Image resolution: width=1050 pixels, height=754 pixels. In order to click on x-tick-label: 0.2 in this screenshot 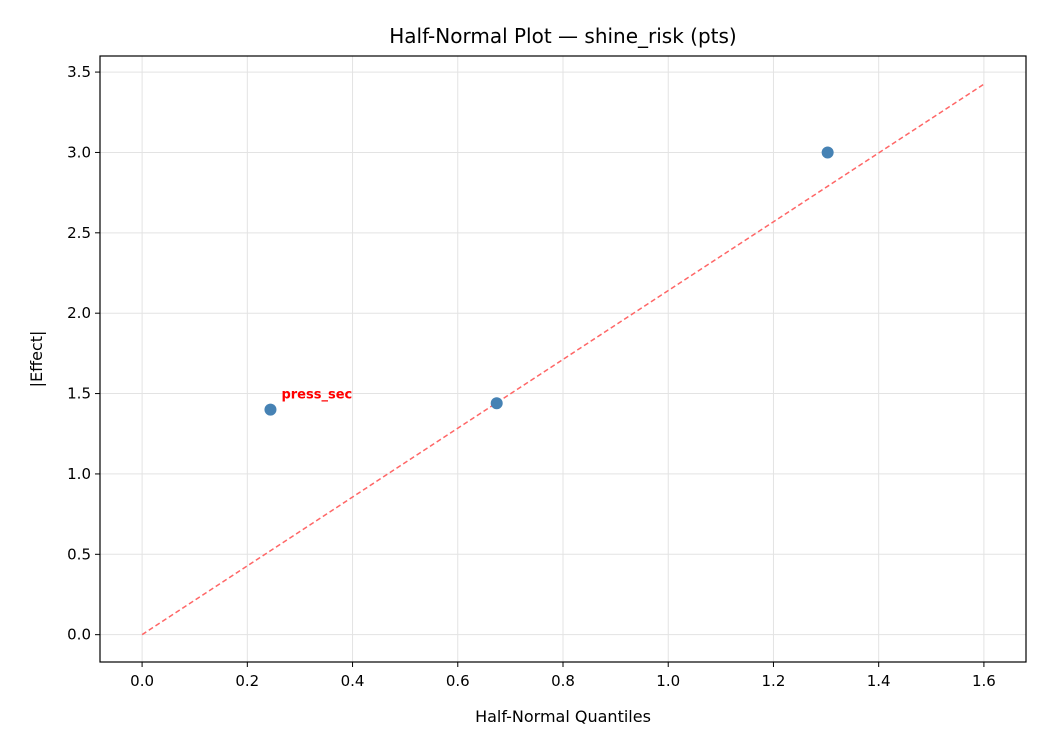, I will do `click(247, 681)`.